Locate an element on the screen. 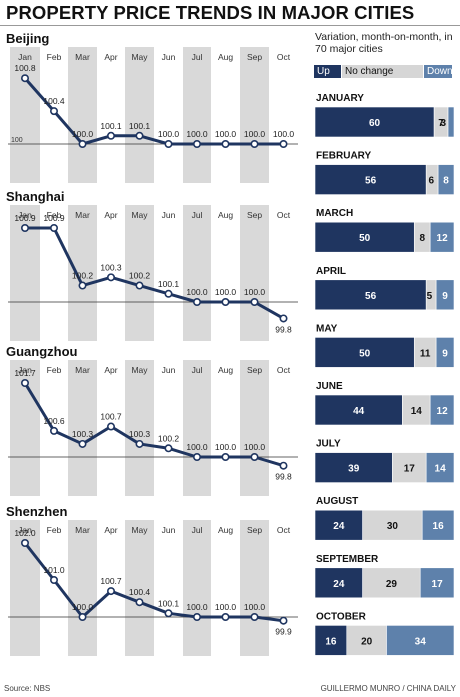  month-row: JUNE 44 14 12 is located at coordinates (384, 403).